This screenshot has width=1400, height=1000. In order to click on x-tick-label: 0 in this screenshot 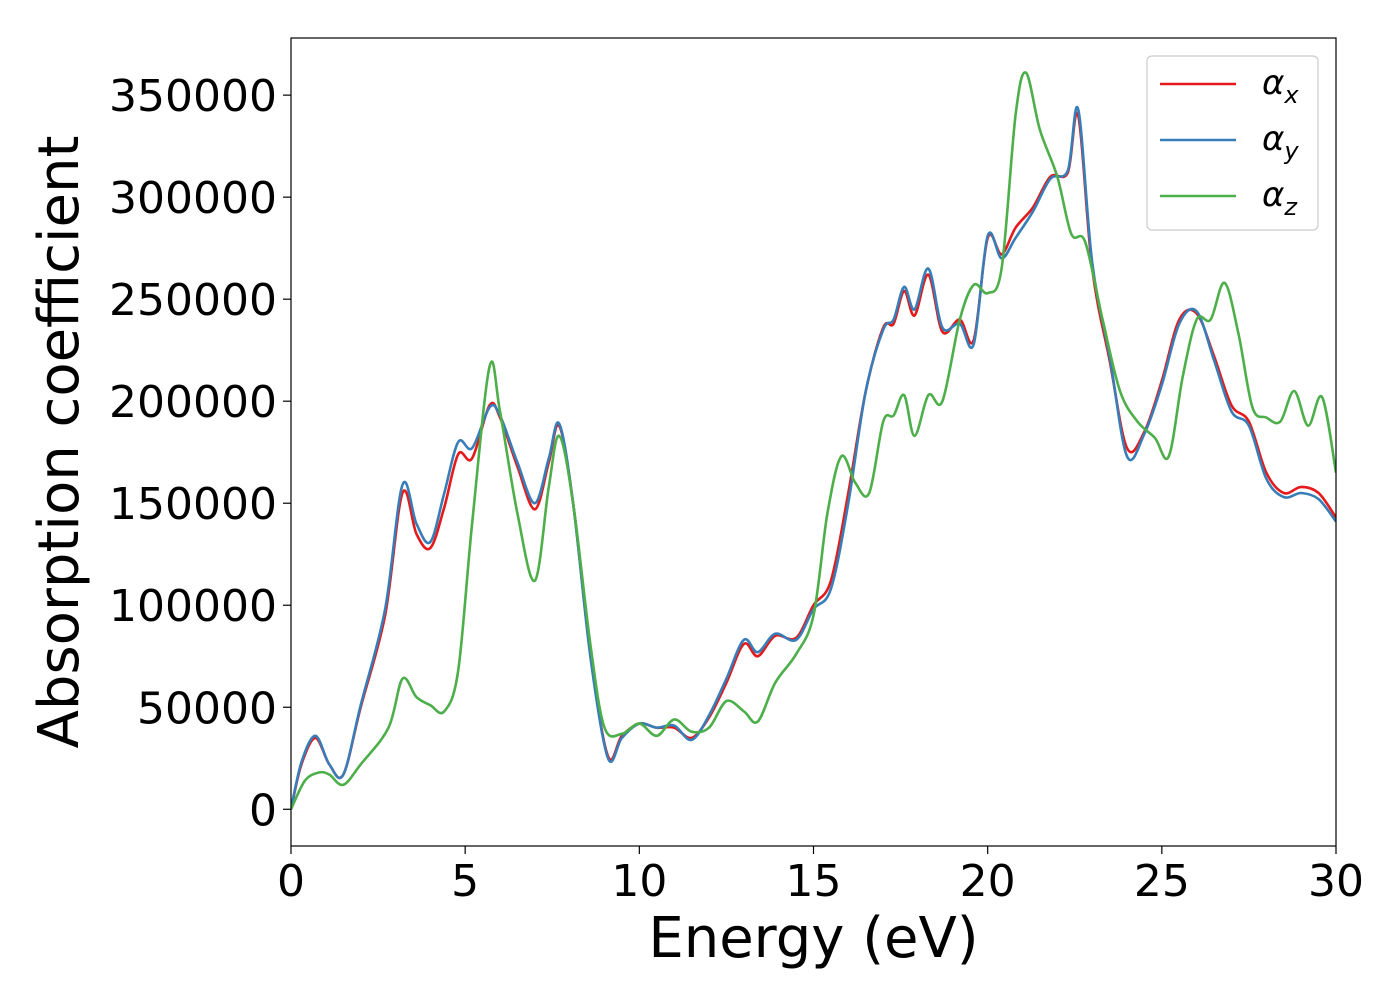, I will do `click(291, 881)`.